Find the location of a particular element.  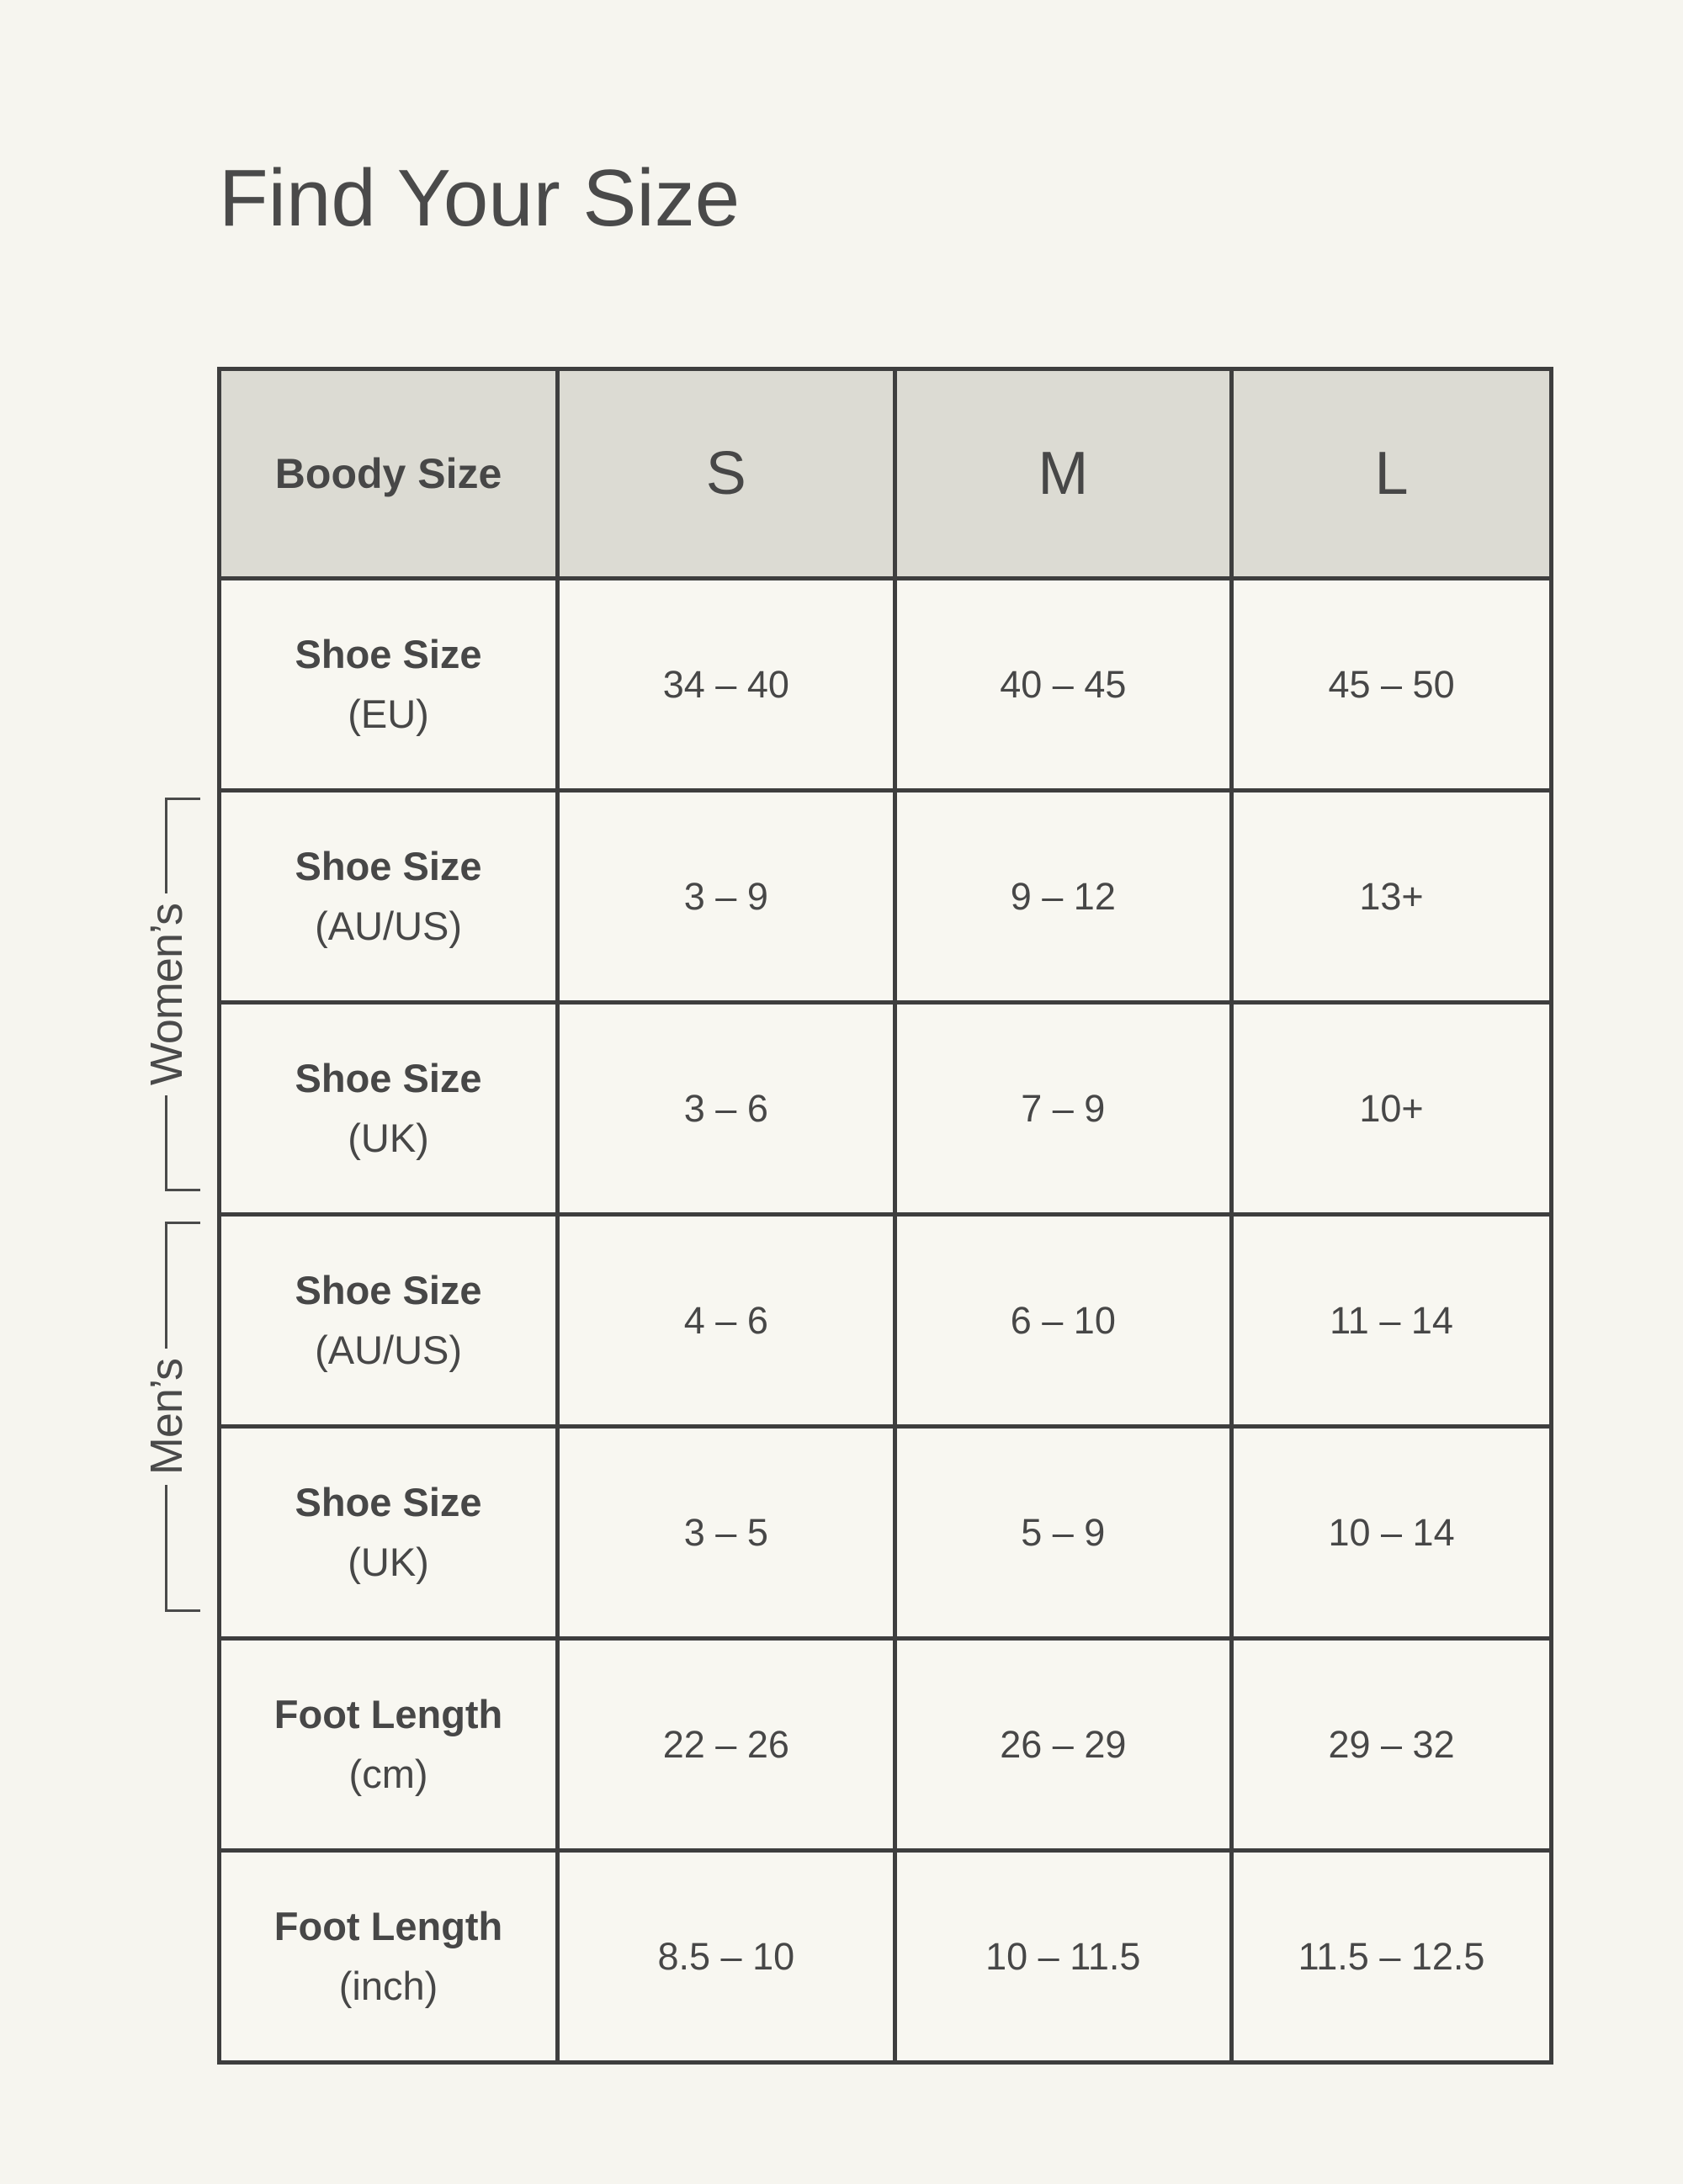

cell-l: 10 – 14 is located at coordinates (1391, 1532).